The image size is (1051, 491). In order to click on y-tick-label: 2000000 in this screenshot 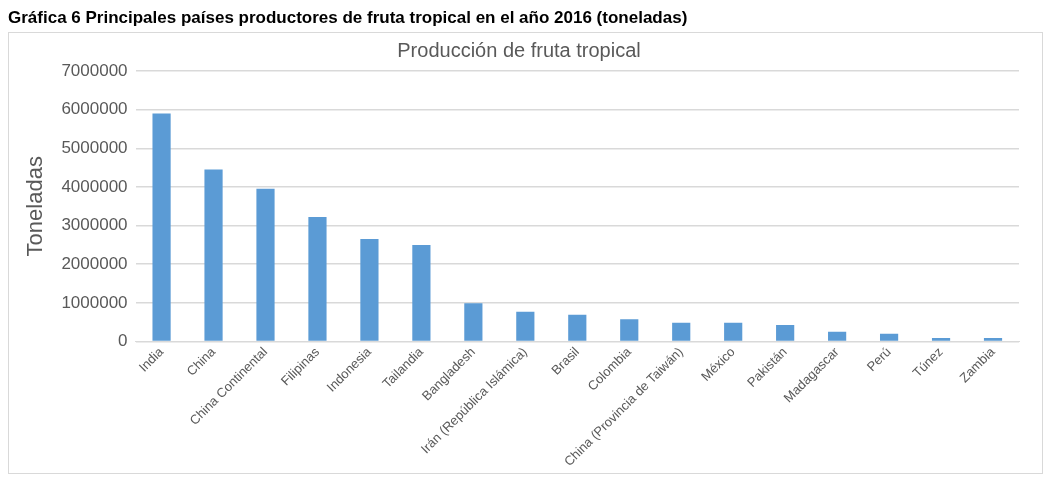, I will do `click(94, 263)`.